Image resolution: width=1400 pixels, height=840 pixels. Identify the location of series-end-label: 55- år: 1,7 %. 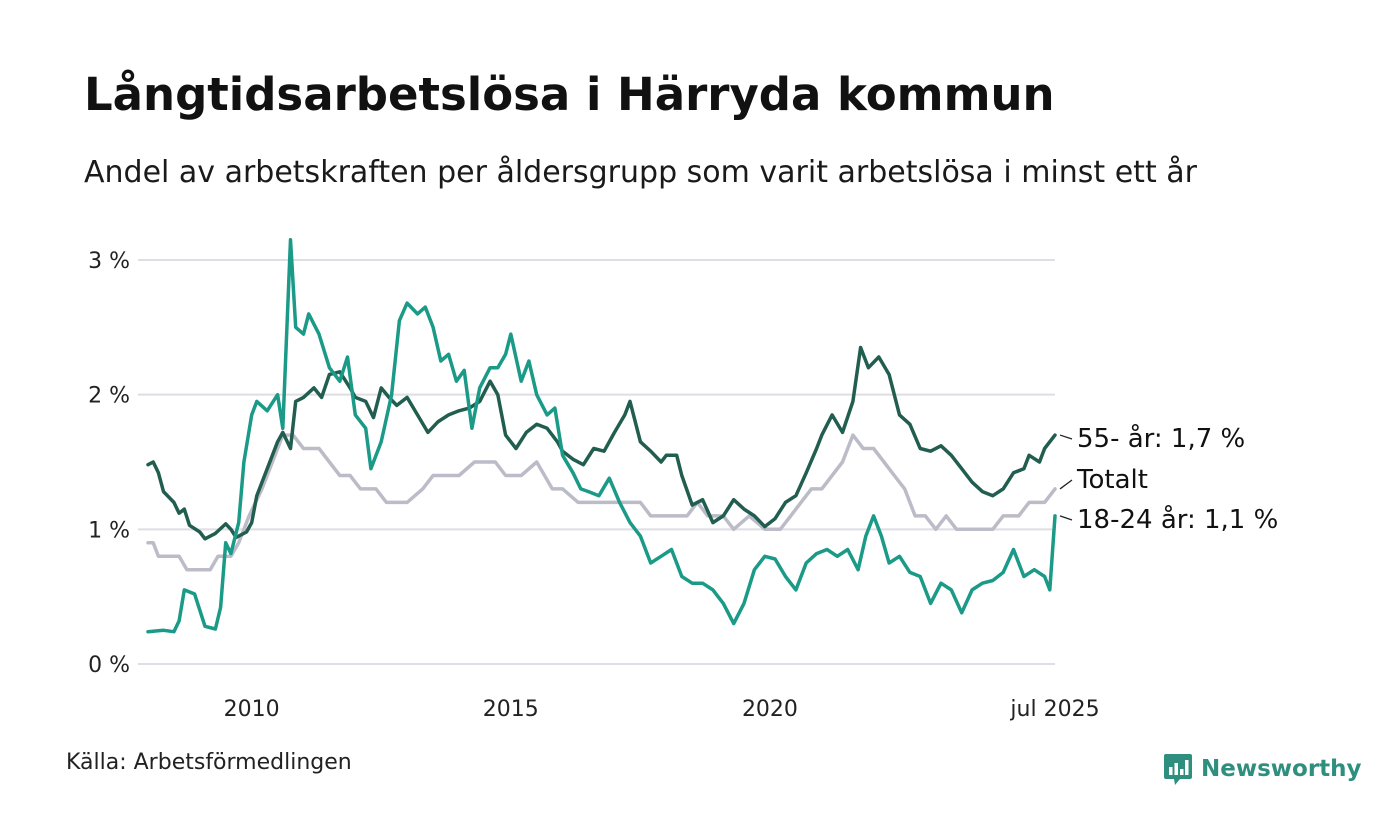
(1161, 438).